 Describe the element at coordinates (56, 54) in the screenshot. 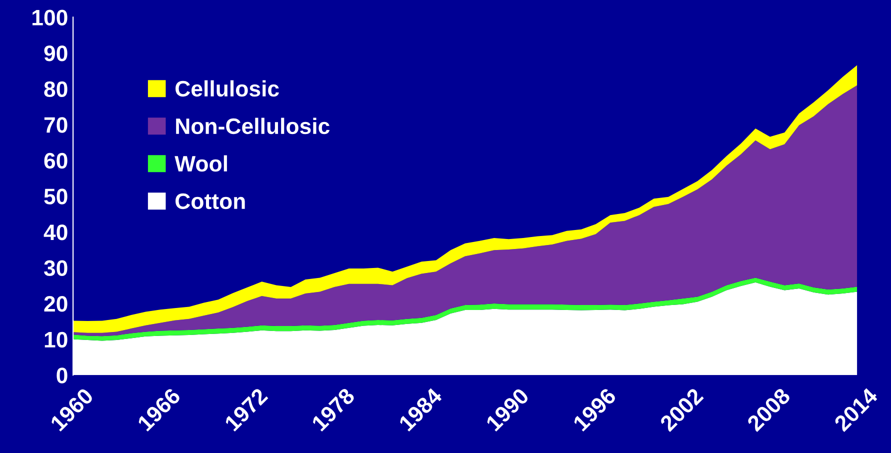

I see `y-tick-label: 90` at that location.